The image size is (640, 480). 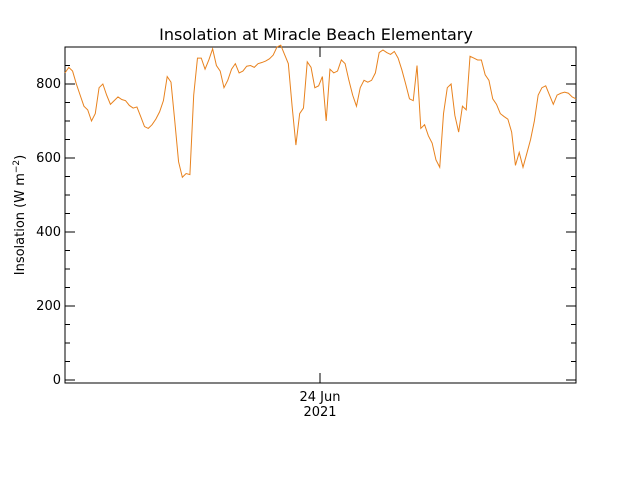 What do you see at coordinates (48, 84) in the screenshot?
I see `y-tick-label-800: 800` at bounding box center [48, 84].